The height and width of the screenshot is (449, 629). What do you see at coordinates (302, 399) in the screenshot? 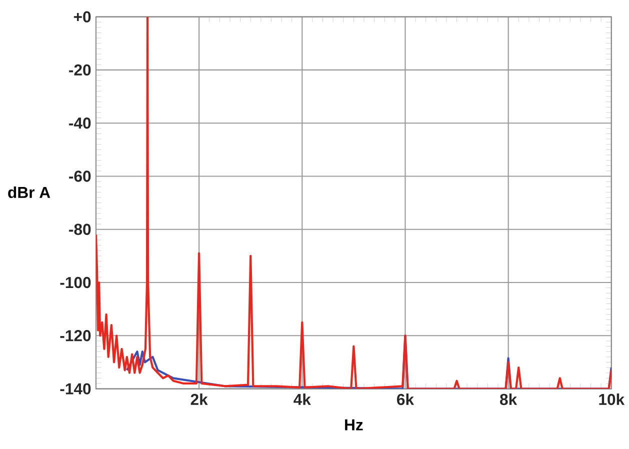
I see `x-tick-label: 4k` at bounding box center [302, 399].